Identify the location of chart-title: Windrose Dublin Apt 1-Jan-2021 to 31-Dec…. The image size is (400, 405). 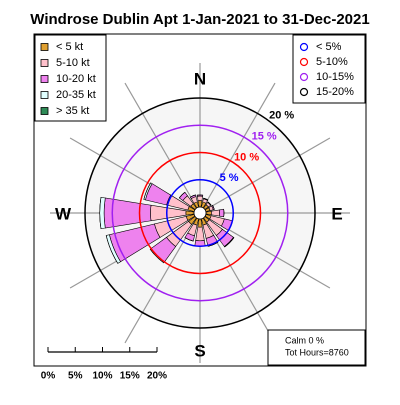
(199, 19).